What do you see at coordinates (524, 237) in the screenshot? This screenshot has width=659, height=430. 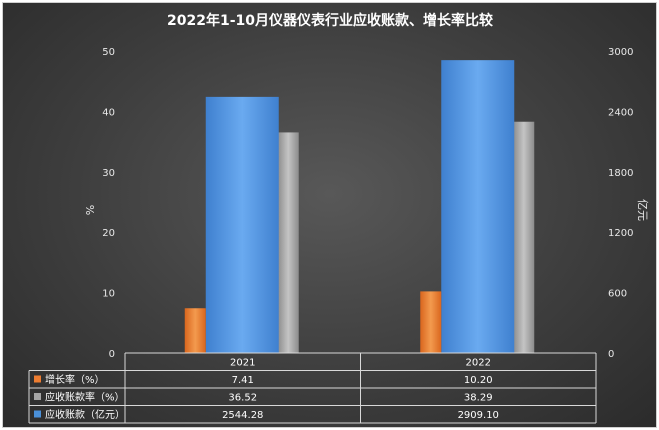 I see `bar-receivables-rate-2022` at bounding box center [524, 237].